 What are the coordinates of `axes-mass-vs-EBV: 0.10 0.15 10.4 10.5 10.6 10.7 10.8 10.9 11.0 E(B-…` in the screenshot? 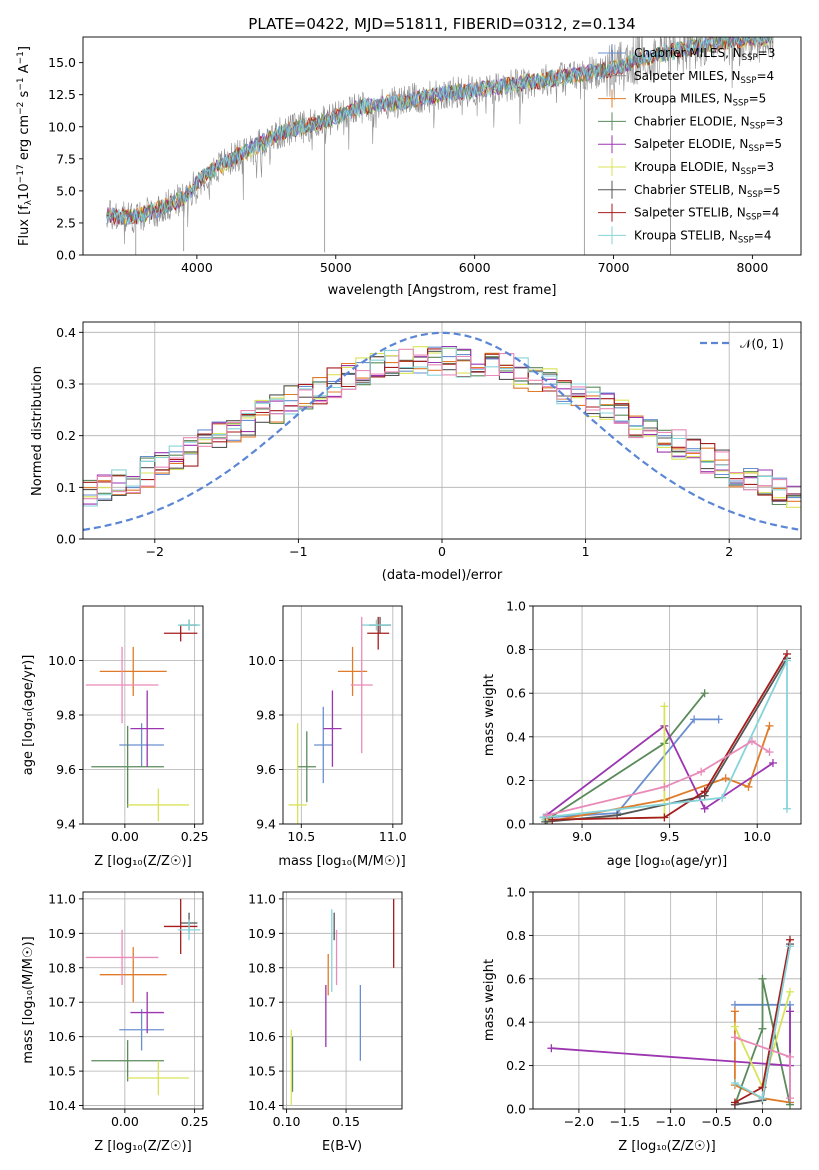 It's located at (325, 1022).